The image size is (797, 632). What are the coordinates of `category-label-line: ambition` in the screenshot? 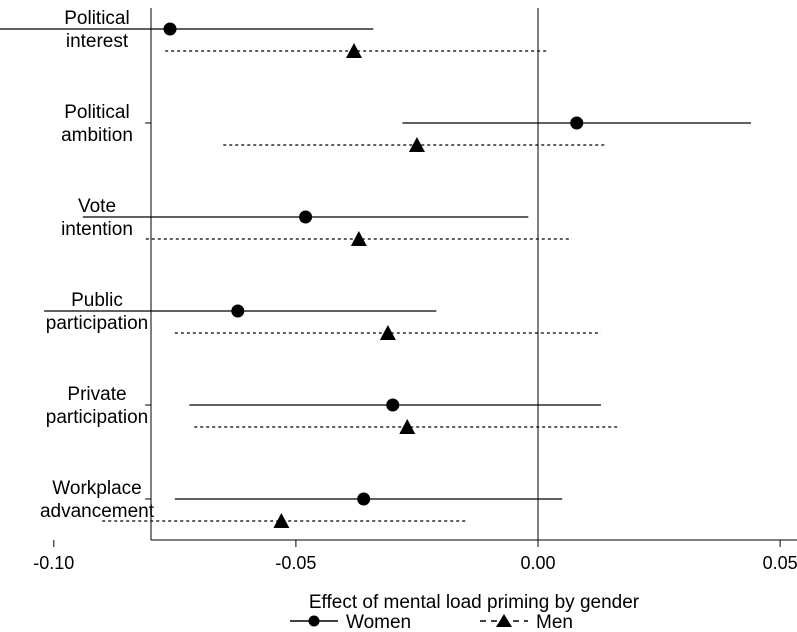 It's located at (97, 135).